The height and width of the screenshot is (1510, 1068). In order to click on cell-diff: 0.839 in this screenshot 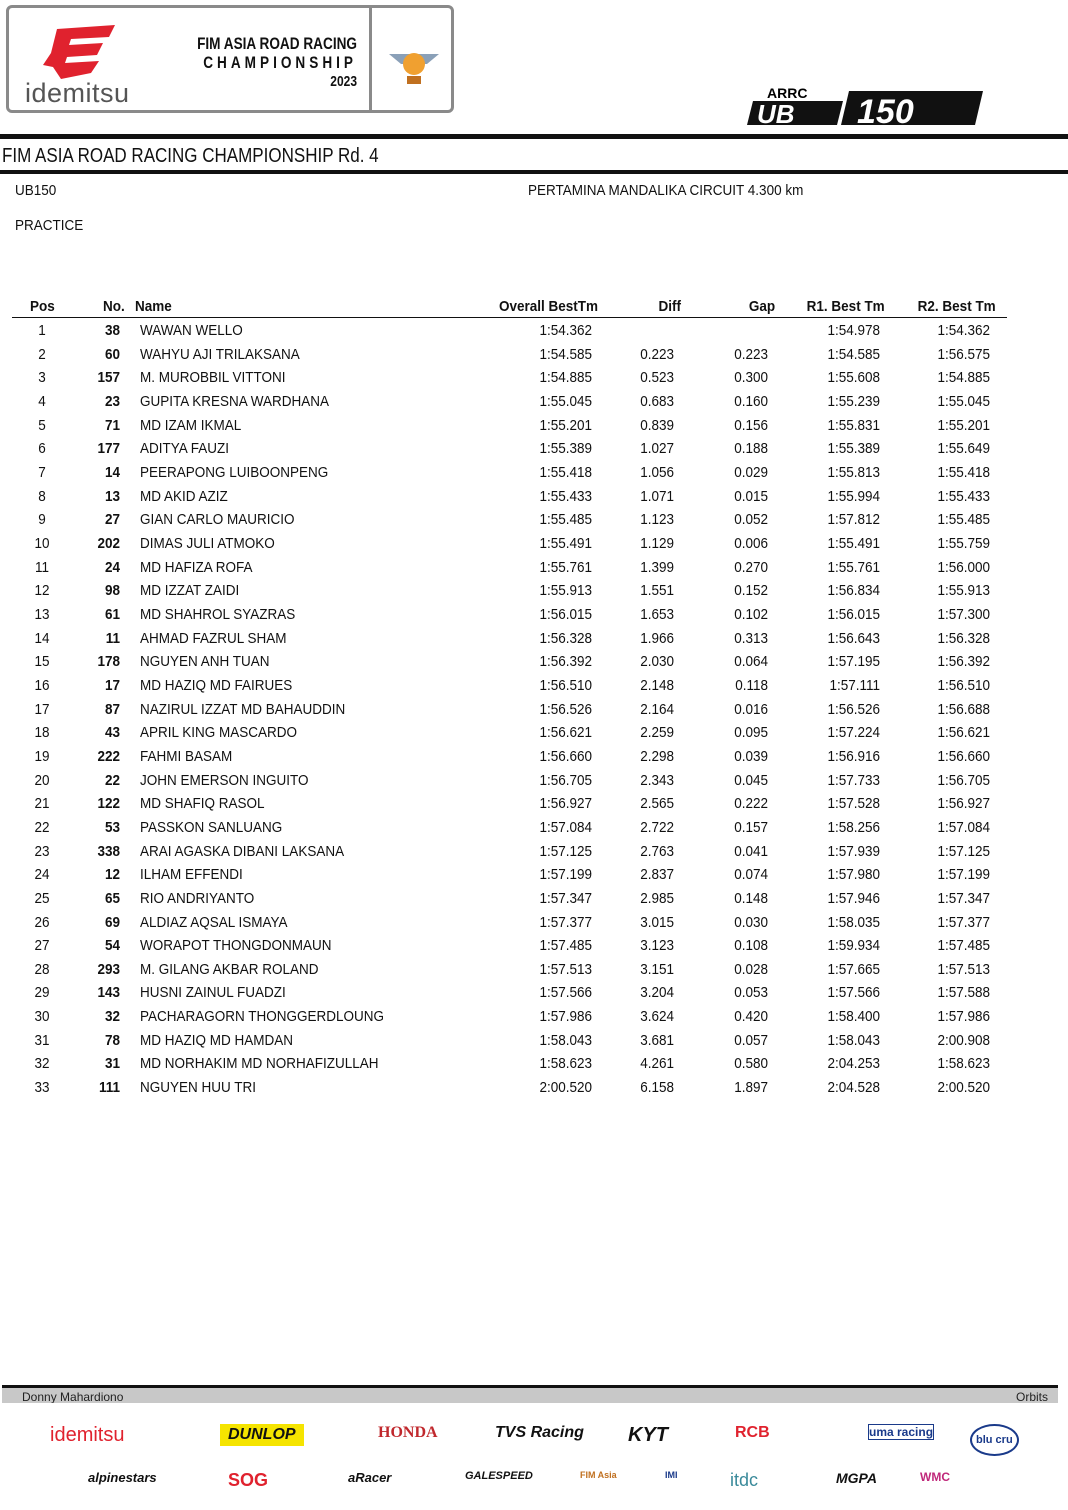, I will do `click(657, 425)`.